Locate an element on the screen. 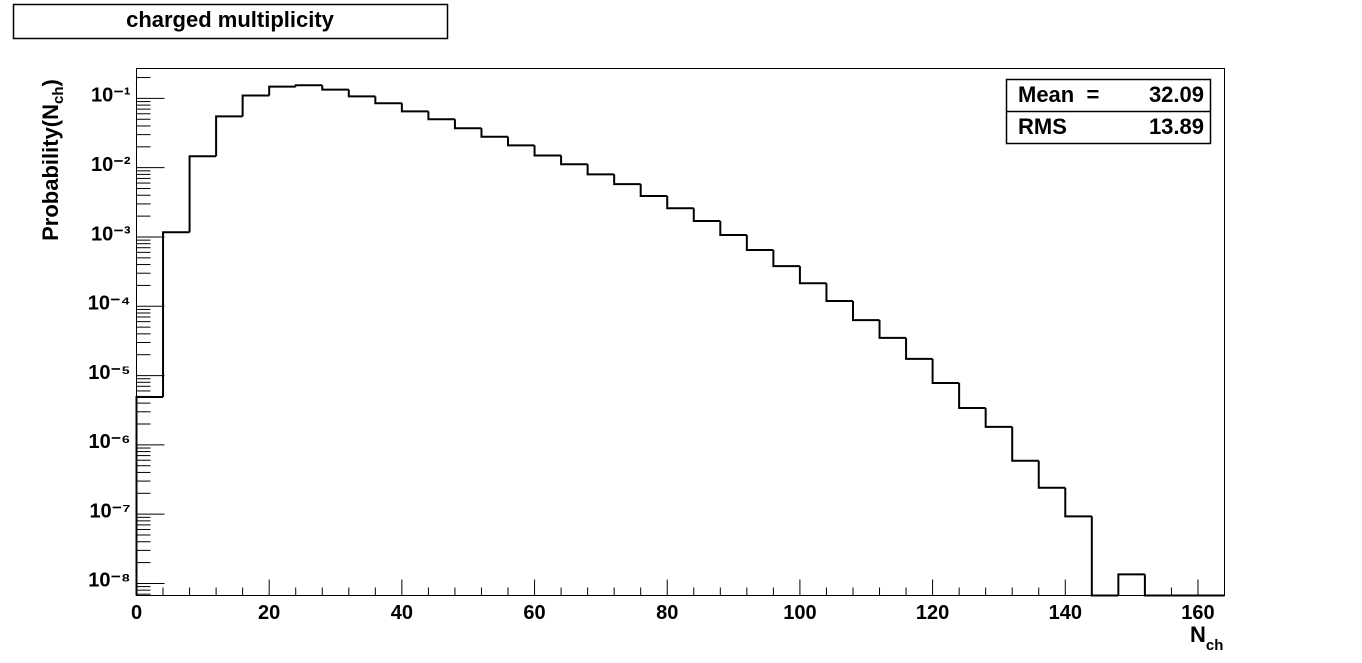 This screenshot has width=1362, height=663. x-tick-label: 120 is located at coordinates (932, 613).